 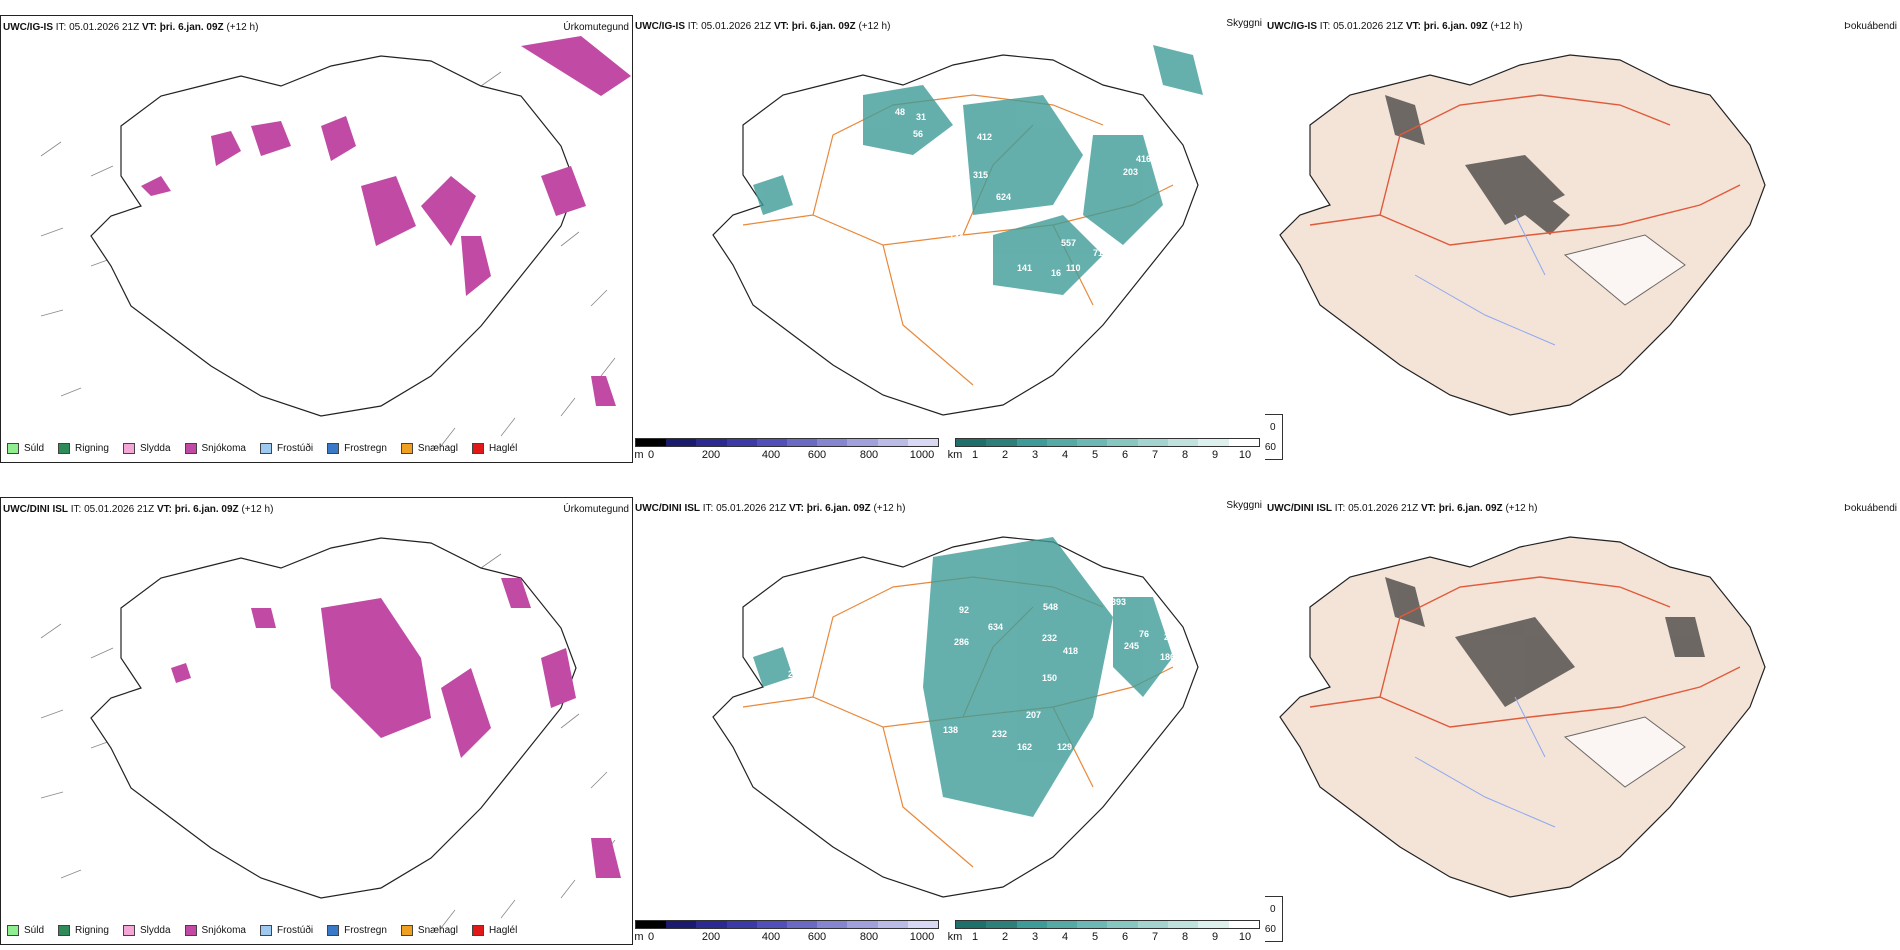 What do you see at coordinates (1173, 177) in the screenshot?
I see `visibility-label: 34` at bounding box center [1173, 177].